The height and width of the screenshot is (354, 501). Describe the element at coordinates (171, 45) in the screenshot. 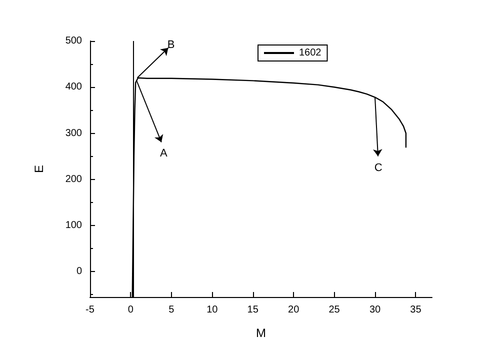

I see `annotation: B` at that location.